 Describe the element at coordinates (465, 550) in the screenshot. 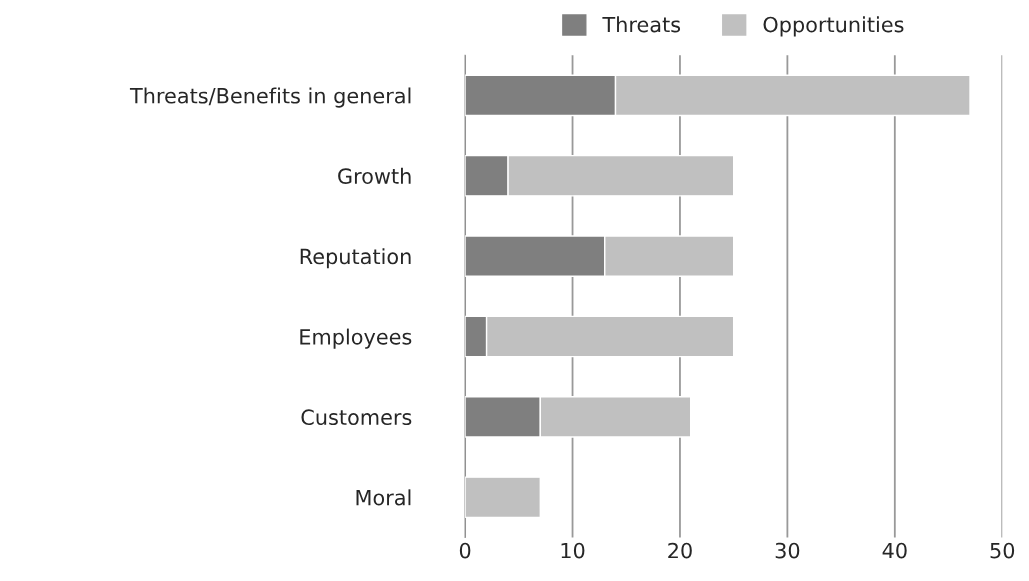

I see `x-tick-label: 0` at that location.